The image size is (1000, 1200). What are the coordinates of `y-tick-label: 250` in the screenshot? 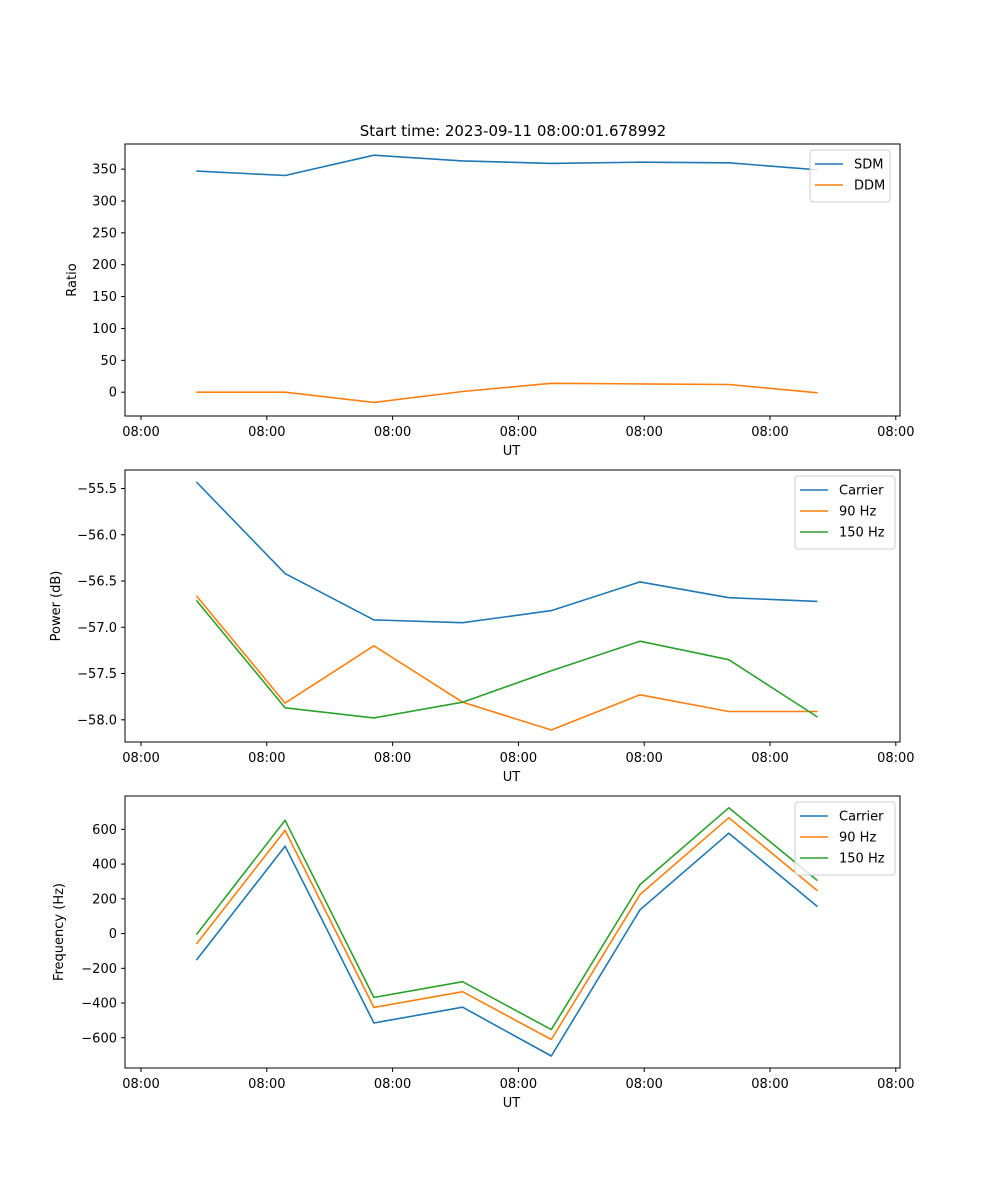 It's located at (104, 233).